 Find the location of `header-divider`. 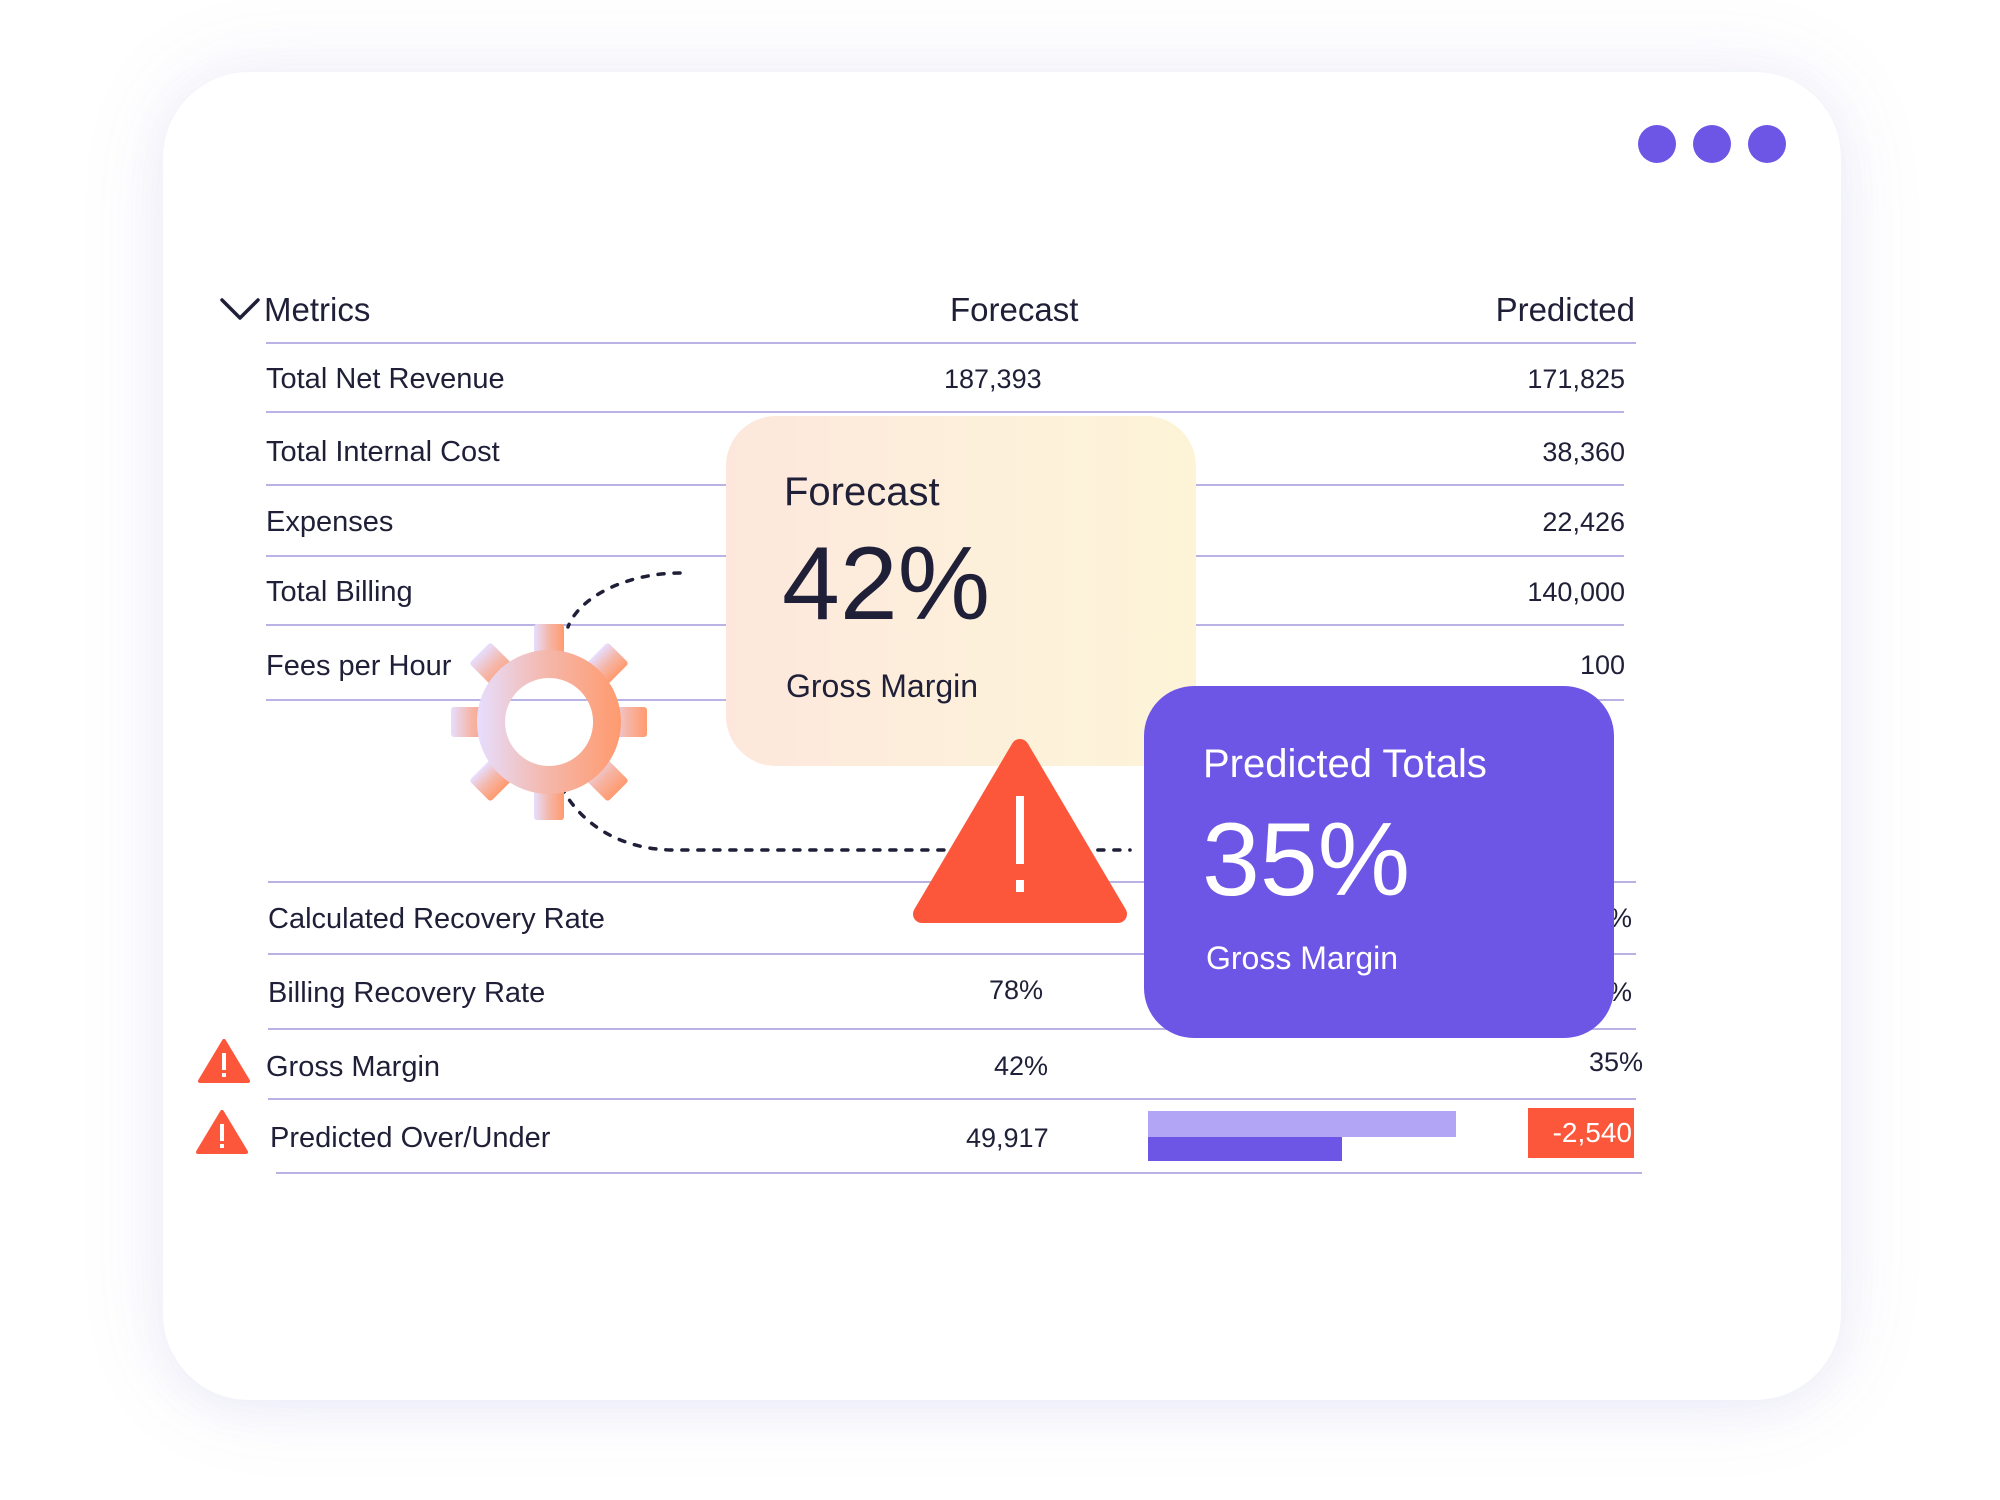

header-divider is located at coordinates (951, 343).